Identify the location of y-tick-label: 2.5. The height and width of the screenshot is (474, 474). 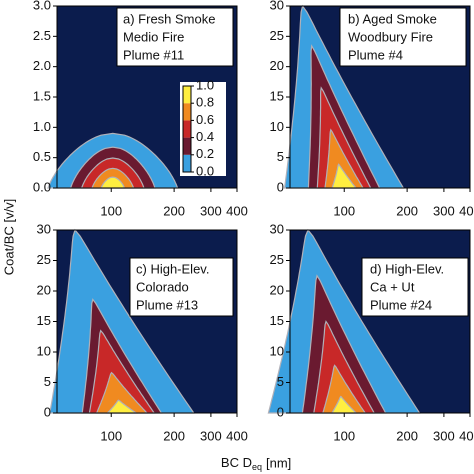
(42, 35).